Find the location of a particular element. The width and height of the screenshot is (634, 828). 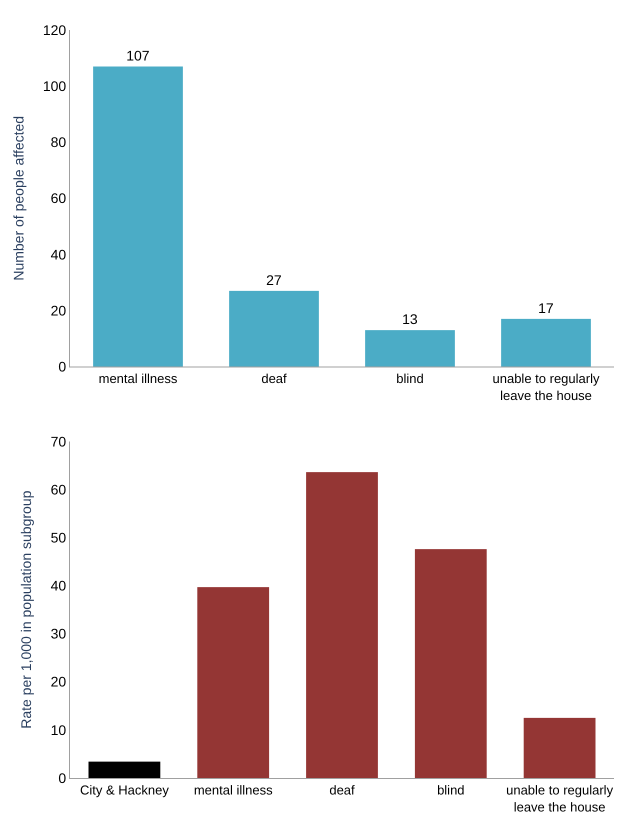

y-tick-label: 120 is located at coordinates (54, 30).